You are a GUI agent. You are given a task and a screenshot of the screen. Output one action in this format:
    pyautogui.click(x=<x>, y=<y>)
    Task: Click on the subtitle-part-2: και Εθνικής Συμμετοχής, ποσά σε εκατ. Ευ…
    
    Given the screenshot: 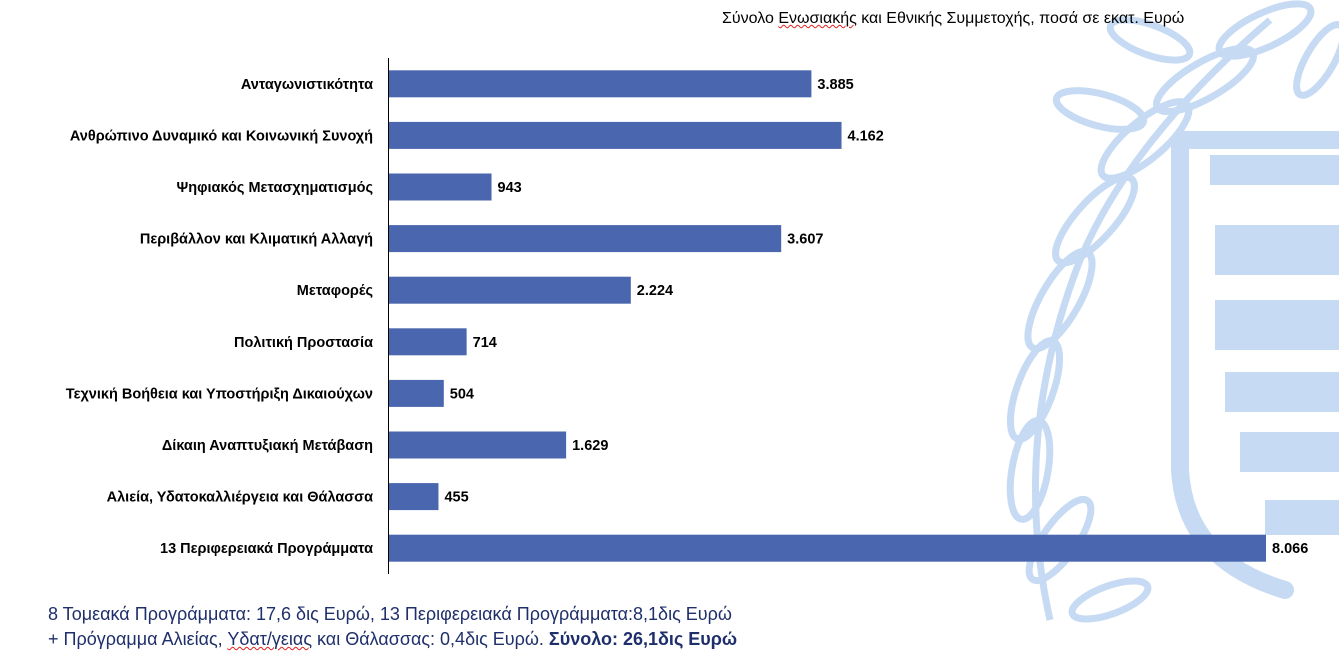 What is the action you would take?
    pyautogui.click(x=1020, y=18)
    